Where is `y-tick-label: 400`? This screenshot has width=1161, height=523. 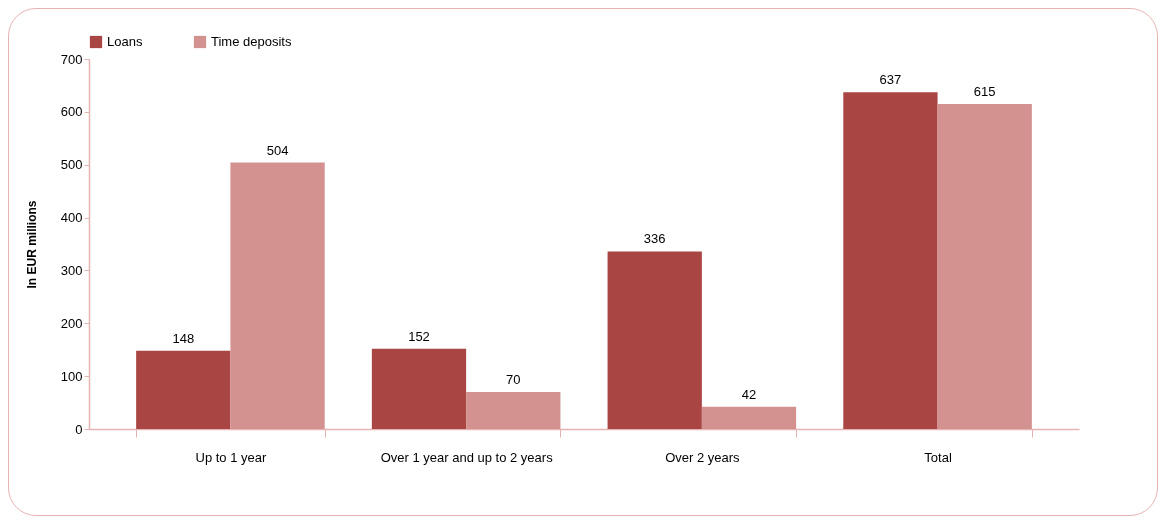 y-tick-label: 400 is located at coordinates (71, 218).